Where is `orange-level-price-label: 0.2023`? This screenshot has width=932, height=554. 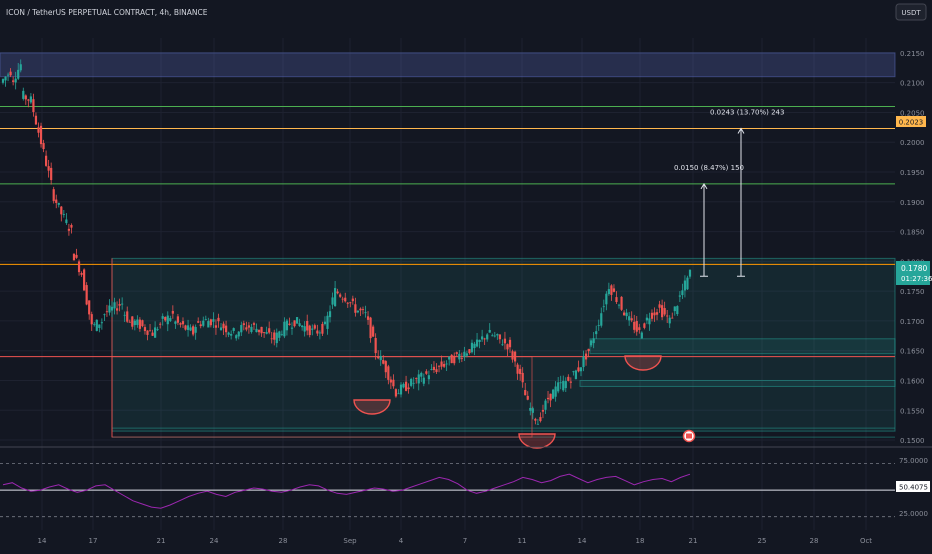
orange-level-price-label: 0.2023 is located at coordinates (911, 121).